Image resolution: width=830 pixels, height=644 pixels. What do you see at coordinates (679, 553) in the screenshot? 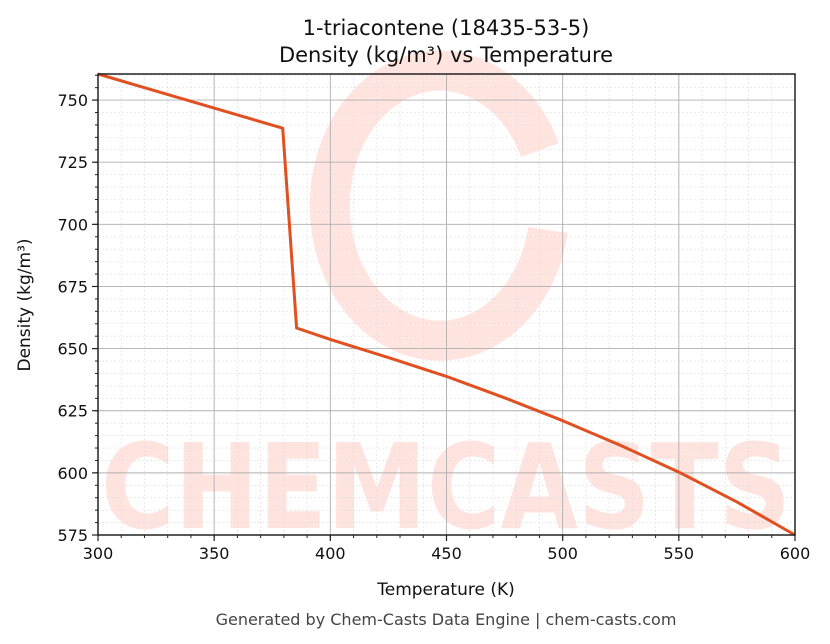
I see `x-tick-label: 550` at bounding box center [679, 553].